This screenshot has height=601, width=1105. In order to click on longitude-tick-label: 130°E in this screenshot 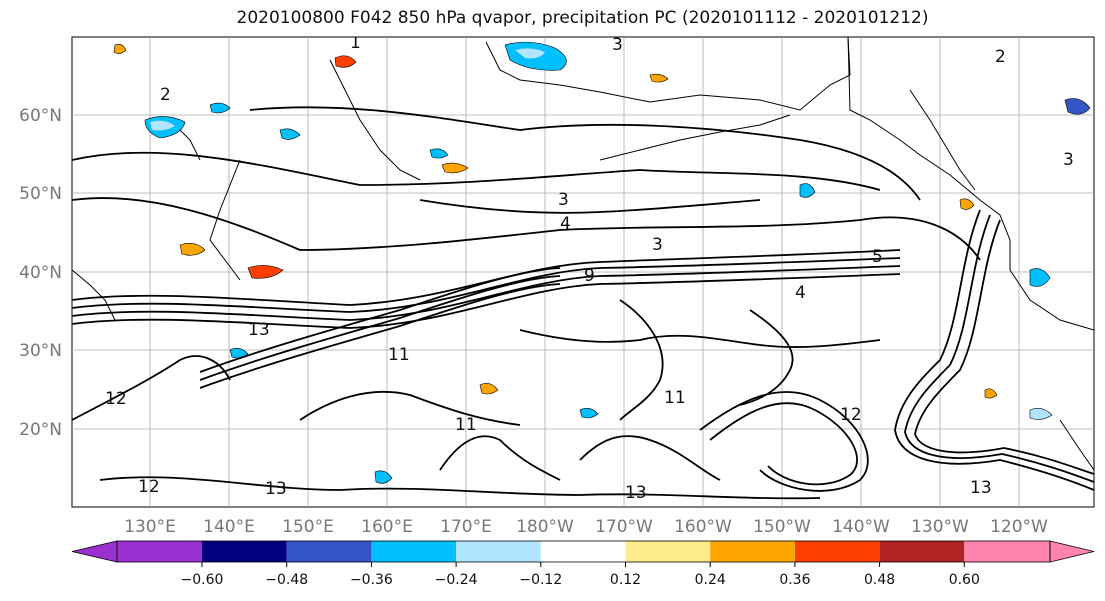, I will do `click(150, 527)`.